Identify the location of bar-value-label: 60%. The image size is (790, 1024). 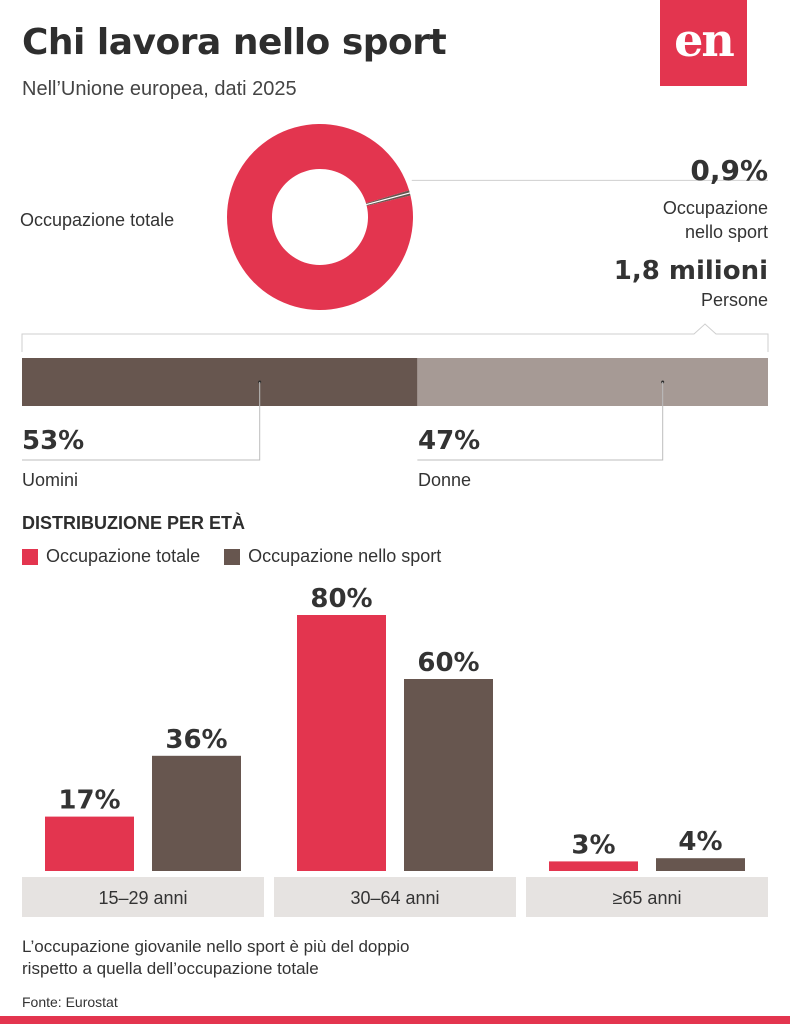
(448, 663).